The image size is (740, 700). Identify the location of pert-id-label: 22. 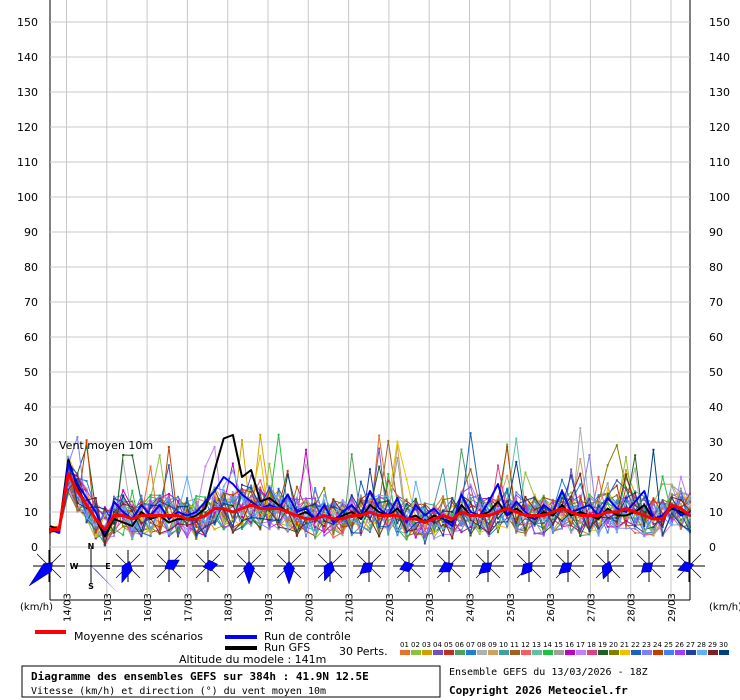
(635, 645).